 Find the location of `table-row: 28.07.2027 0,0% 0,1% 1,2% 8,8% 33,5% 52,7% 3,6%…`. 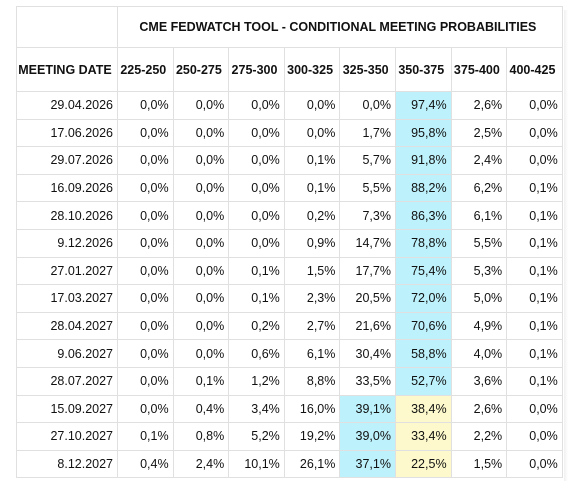

table-row: 28.07.2027 0,0% 0,1% 1,2% 8,8% 33,5% 52,7% 3,6%… is located at coordinates (289, 381).